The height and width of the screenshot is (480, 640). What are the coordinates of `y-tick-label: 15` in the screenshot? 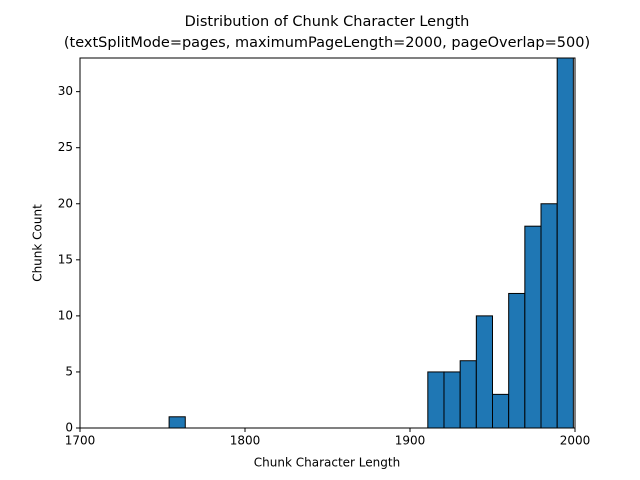 It's located at (65, 259).